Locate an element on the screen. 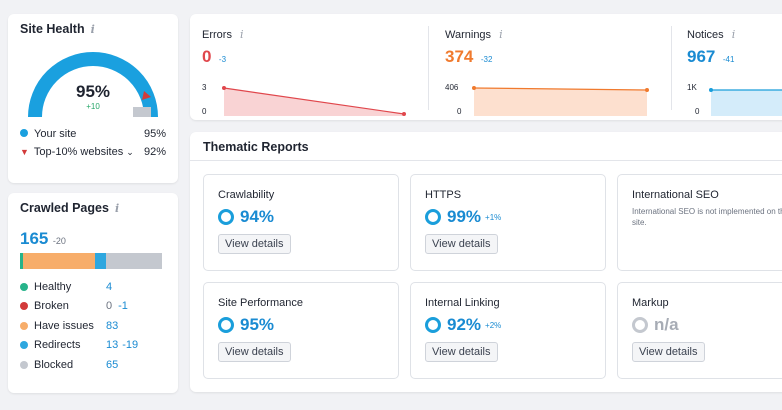  bar-segment-blocked is located at coordinates (134, 261).